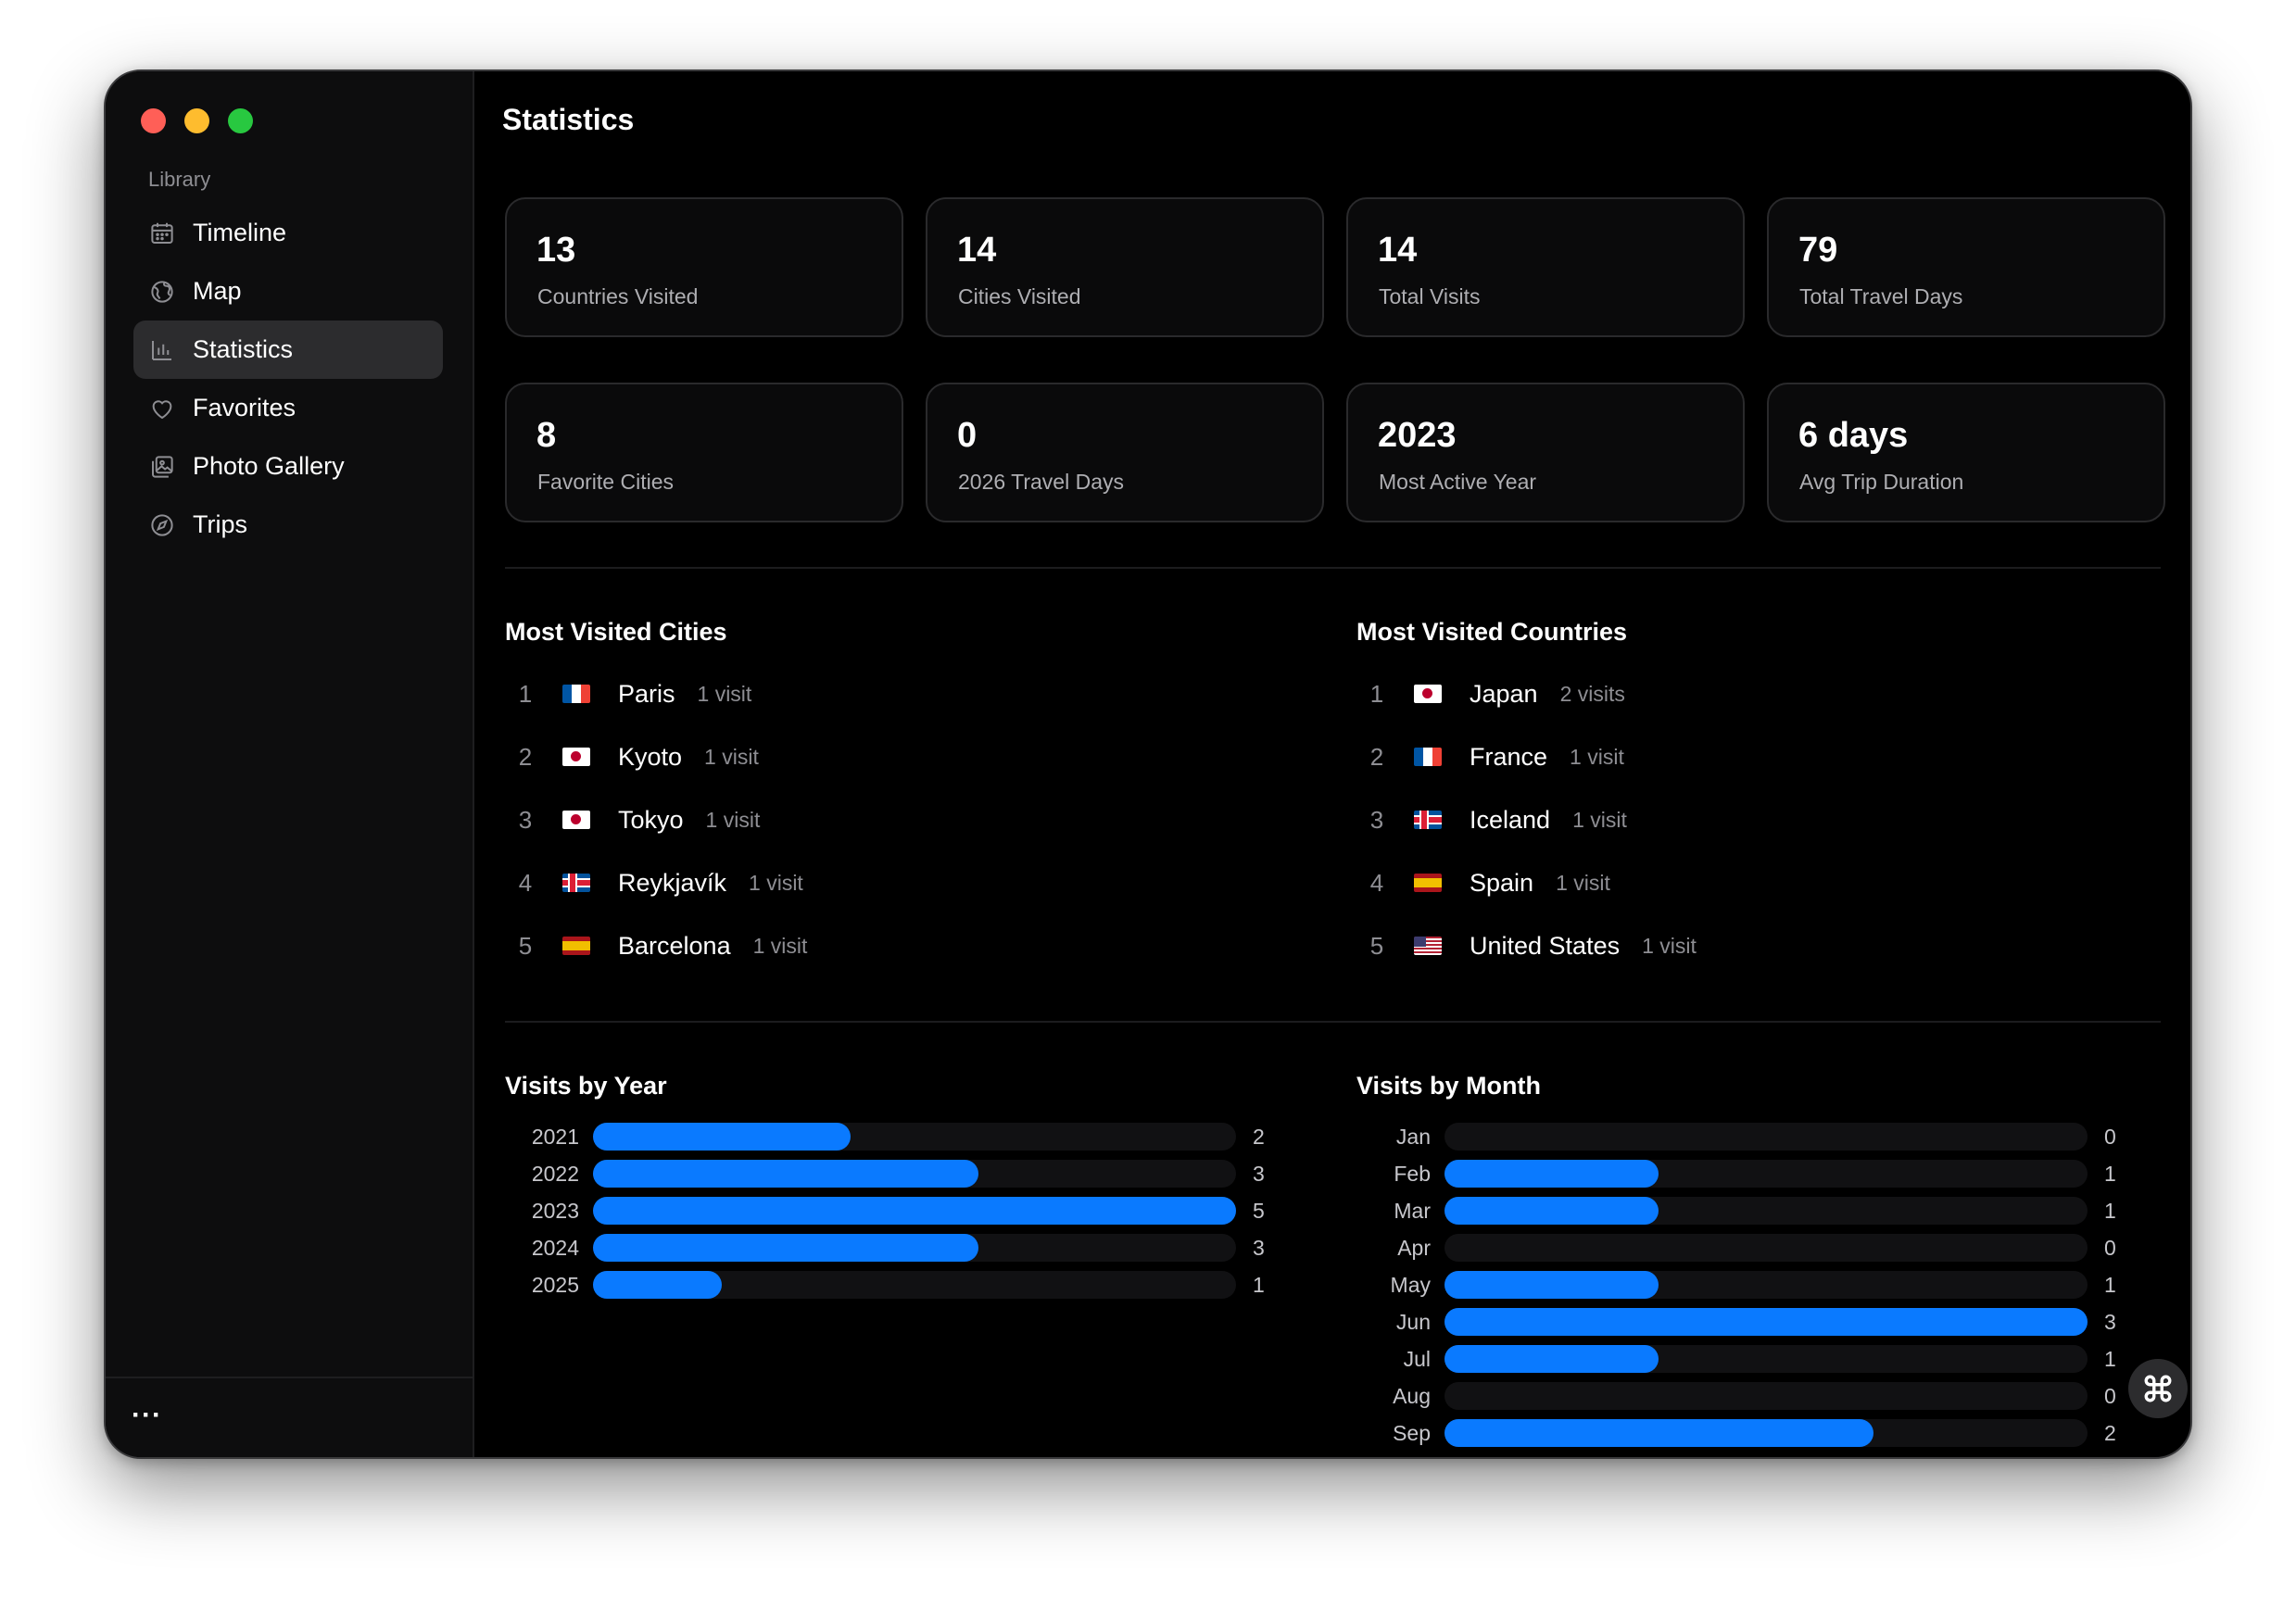  I want to click on list-item: 2 Kyoto 1 visit, so click(764, 756).